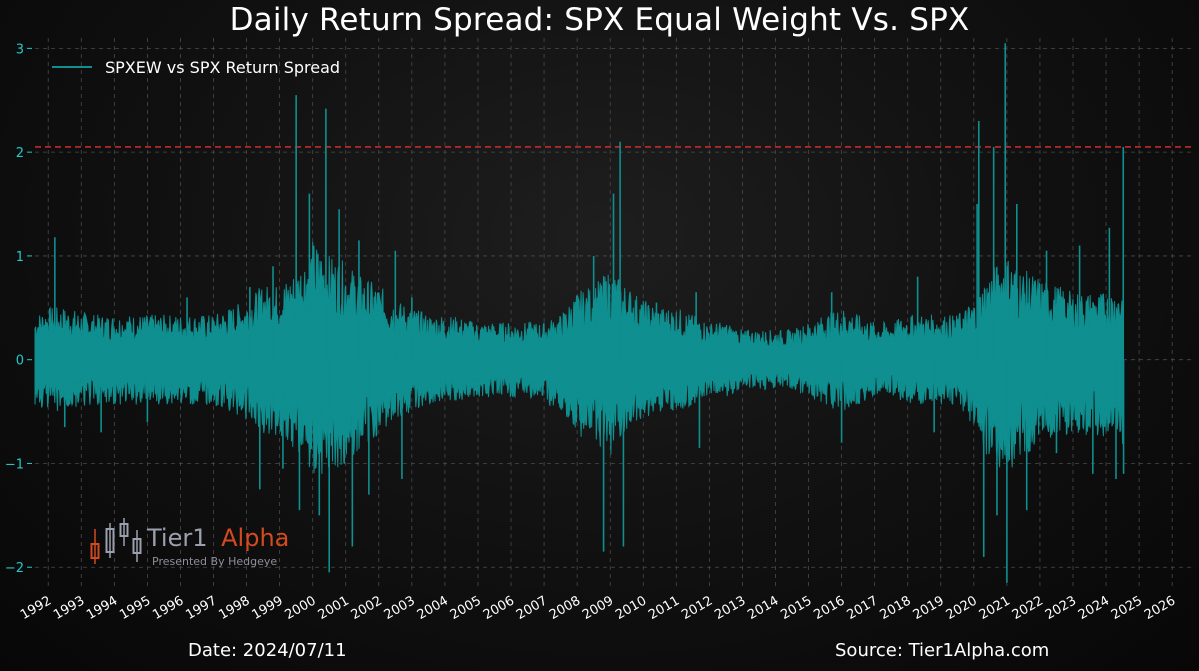  What do you see at coordinates (829, 608) in the screenshot?
I see `x-tick-label: 2016` at bounding box center [829, 608].